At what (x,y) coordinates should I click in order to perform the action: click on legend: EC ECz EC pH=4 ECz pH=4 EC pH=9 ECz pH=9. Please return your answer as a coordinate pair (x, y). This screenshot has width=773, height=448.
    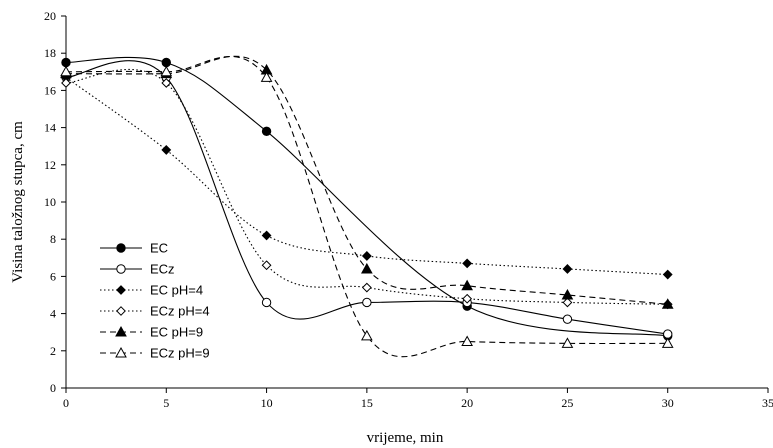
    Looking at the image, I should click on (155, 301).